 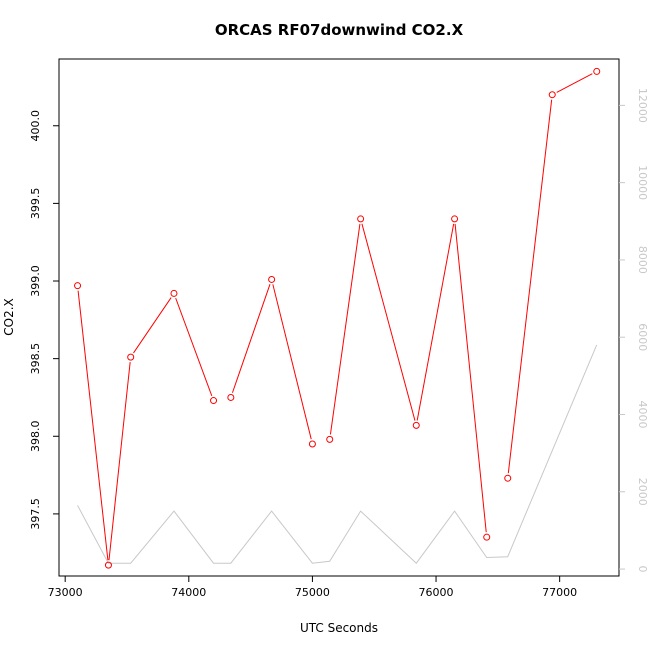 I want to click on y2-tick-label: 12000, so click(x=642, y=105).